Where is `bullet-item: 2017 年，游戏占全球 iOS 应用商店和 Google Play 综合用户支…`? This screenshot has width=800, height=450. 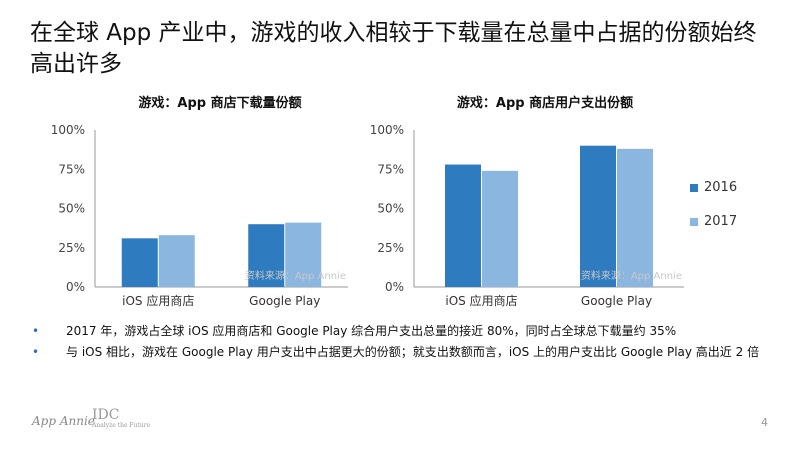
bullet-item: 2017 年，游戏占全球 iOS 应用商店和 Google Play 综合用户支… is located at coordinates (398, 331).